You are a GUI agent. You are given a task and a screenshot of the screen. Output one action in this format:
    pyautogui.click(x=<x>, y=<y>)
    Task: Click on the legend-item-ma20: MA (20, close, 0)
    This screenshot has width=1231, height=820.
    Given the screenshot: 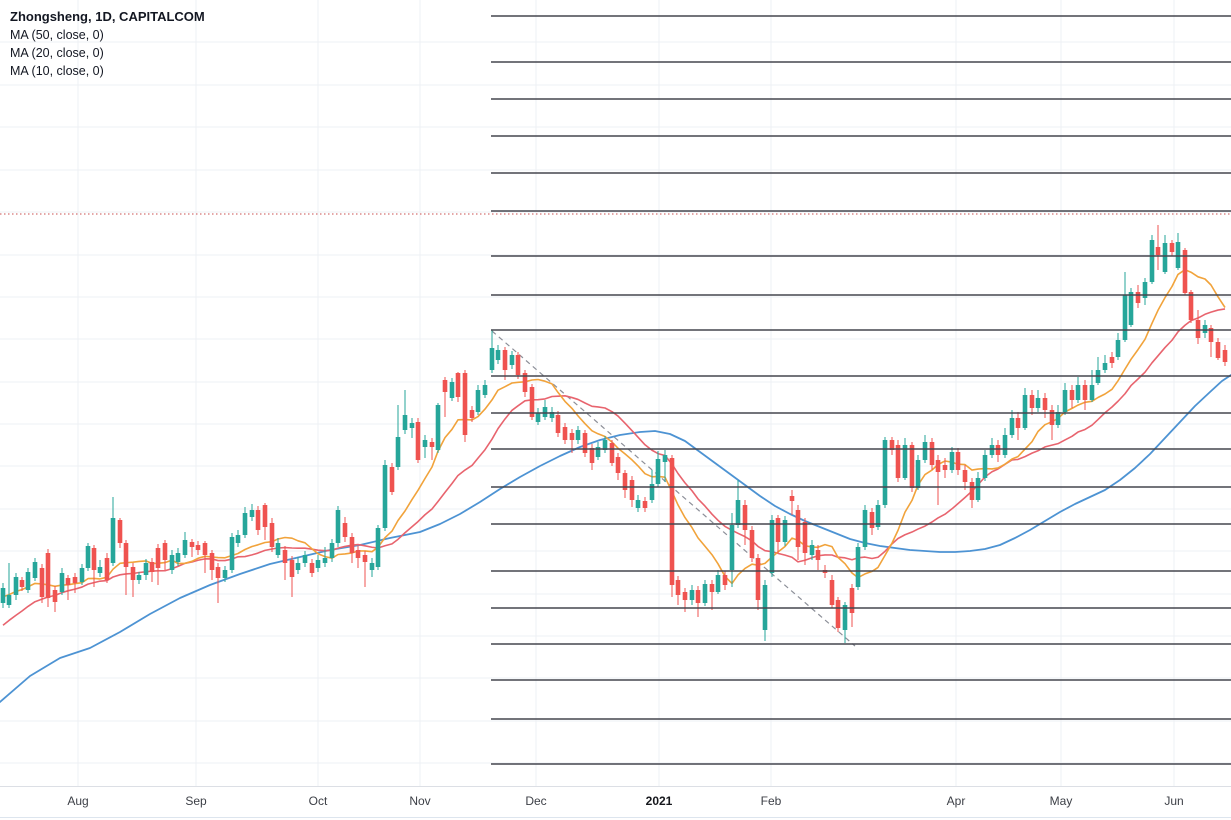 What is the action you would take?
    pyautogui.click(x=57, y=53)
    